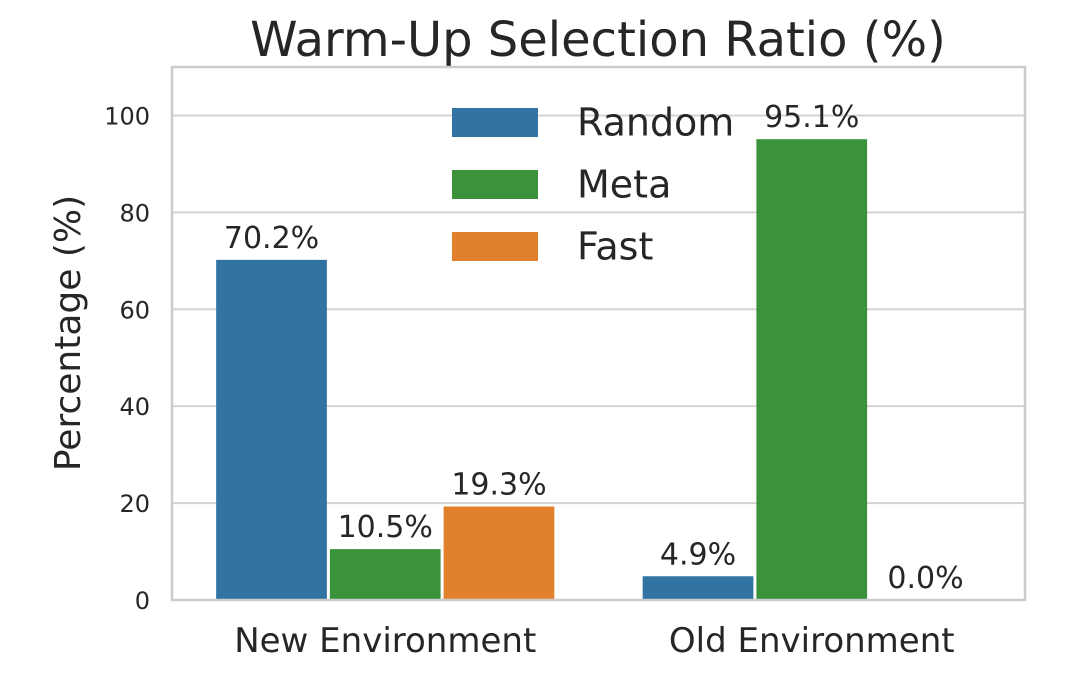  Describe the element at coordinates (495, 246) in the screenshot. I see `legend-swatch-fast` at that location.